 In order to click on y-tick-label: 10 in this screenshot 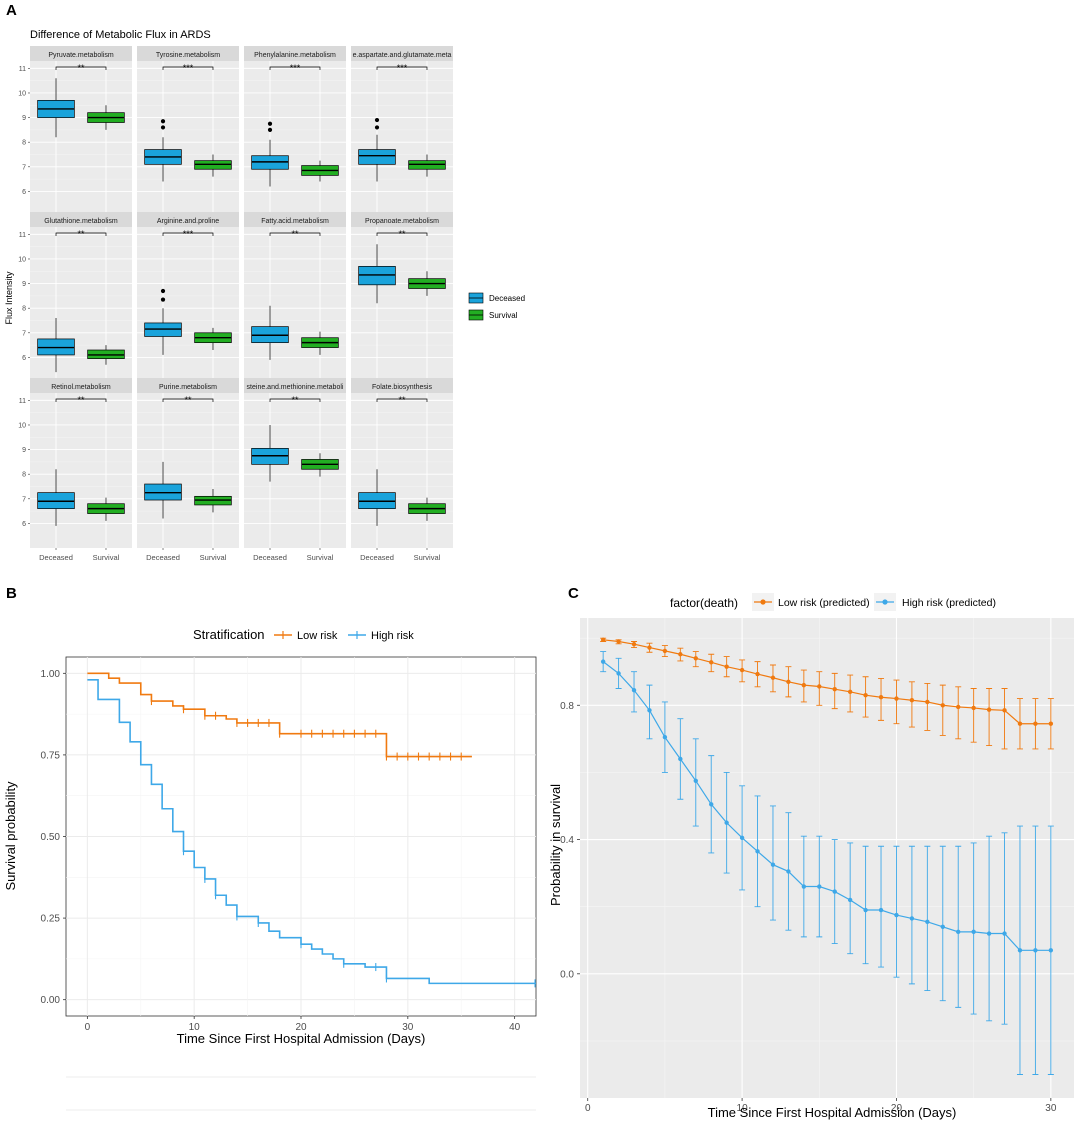, I will do `click(22, 259)`.